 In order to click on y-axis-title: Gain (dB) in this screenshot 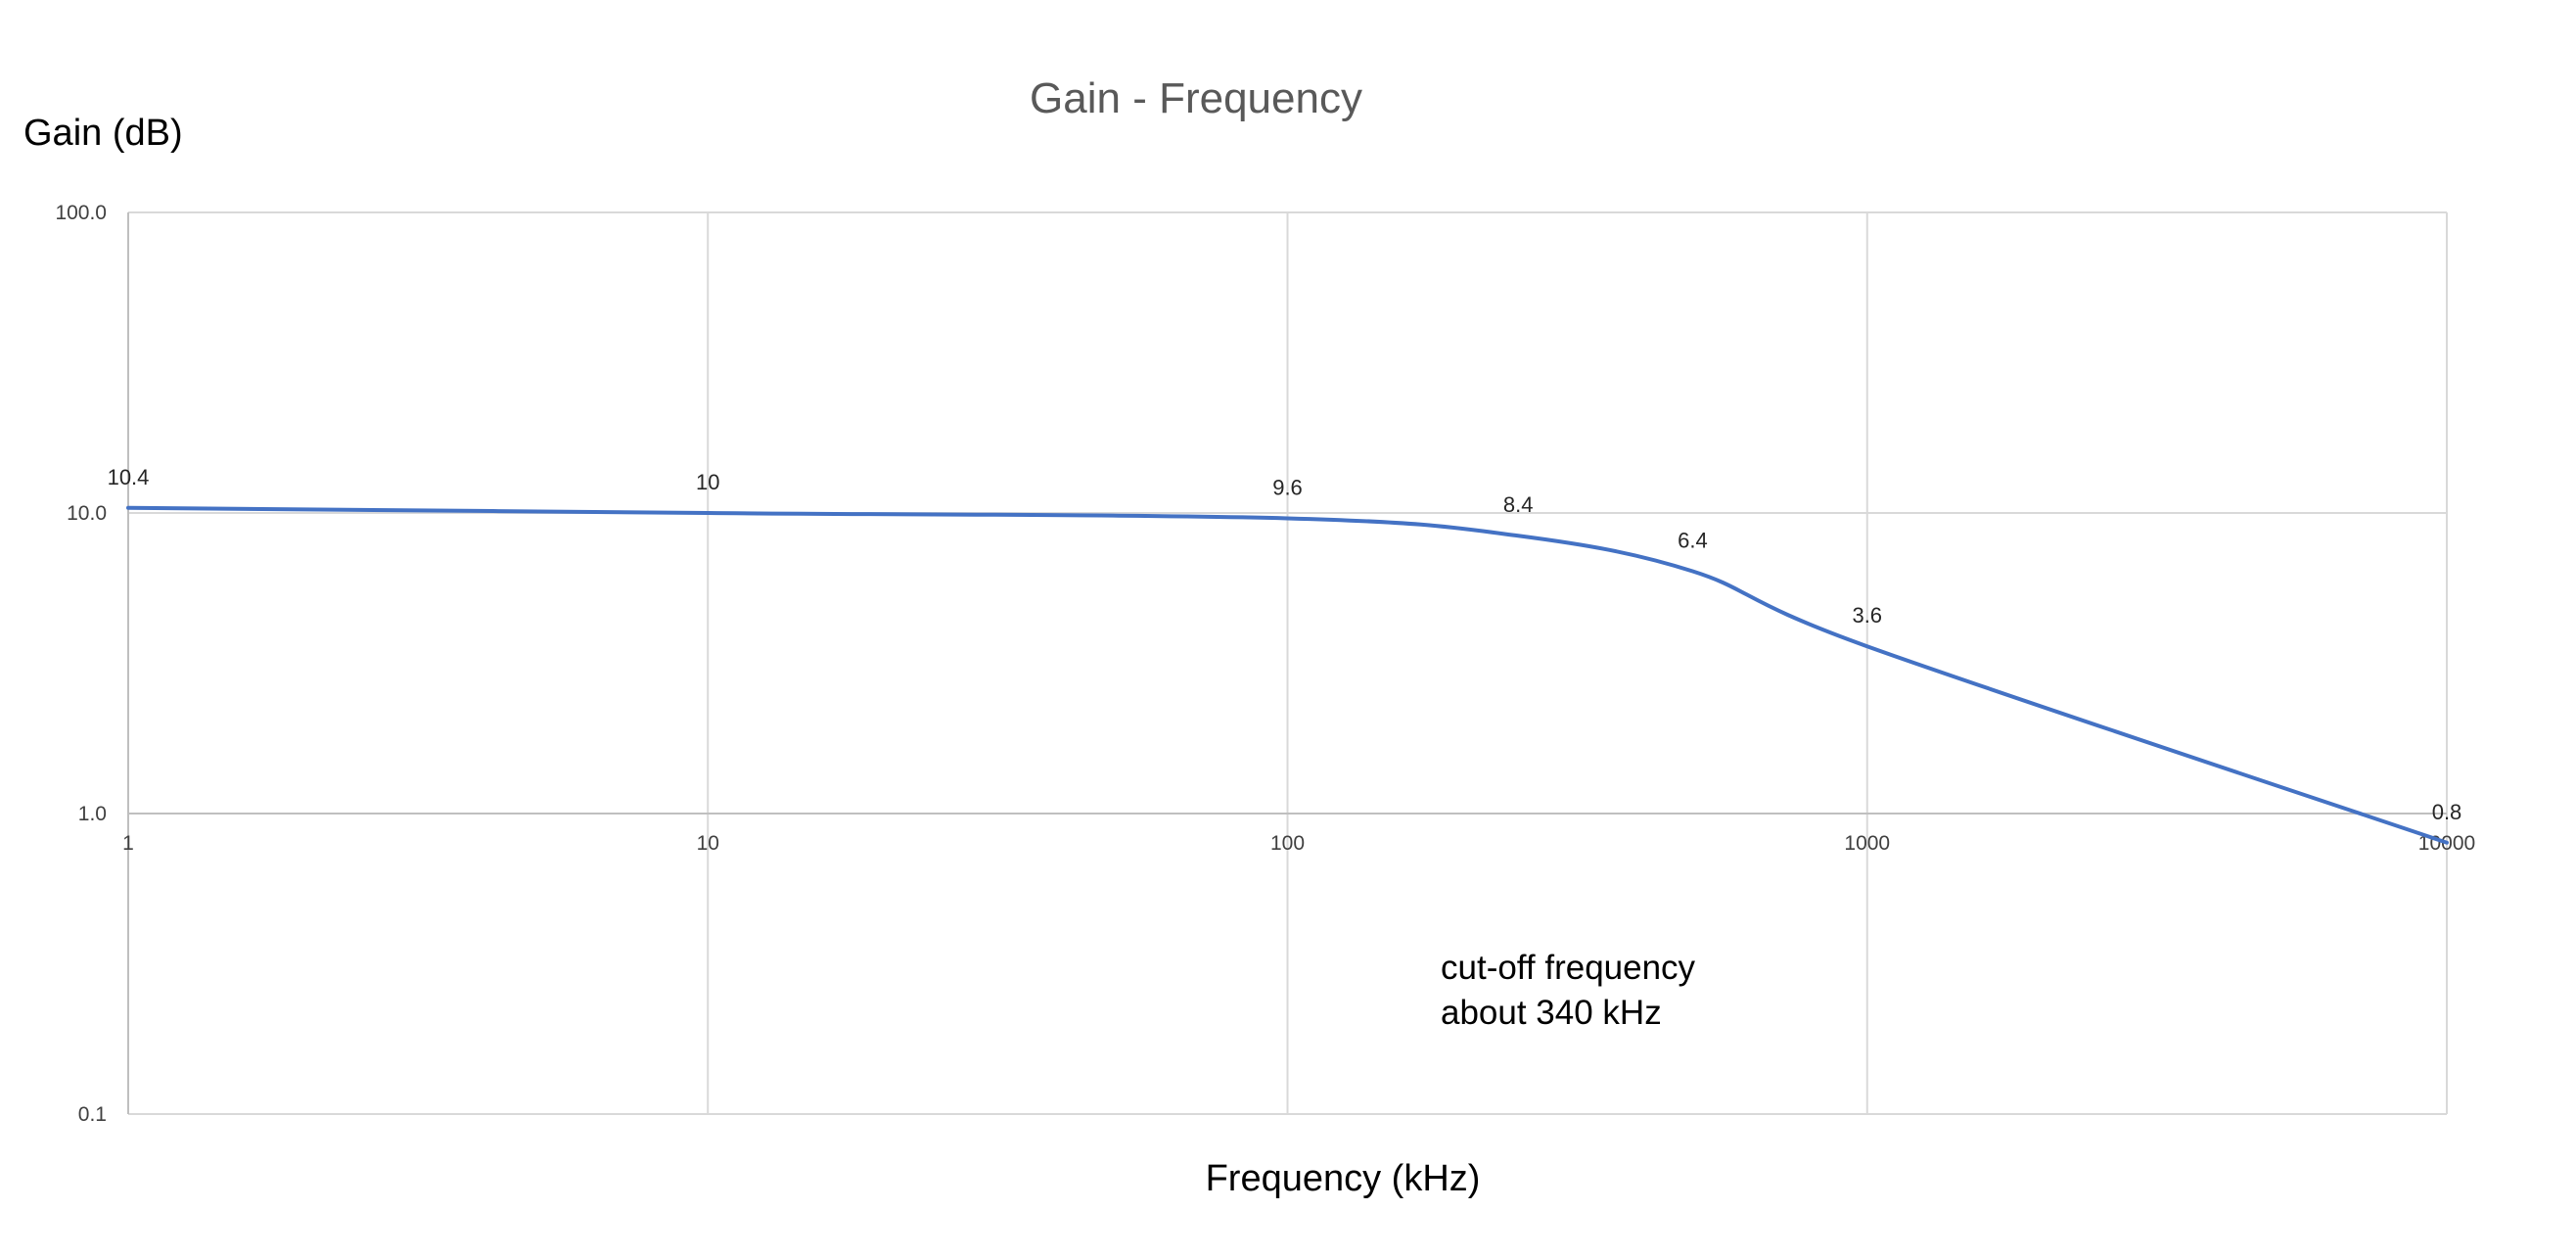, I will do `click(103, 133)`.